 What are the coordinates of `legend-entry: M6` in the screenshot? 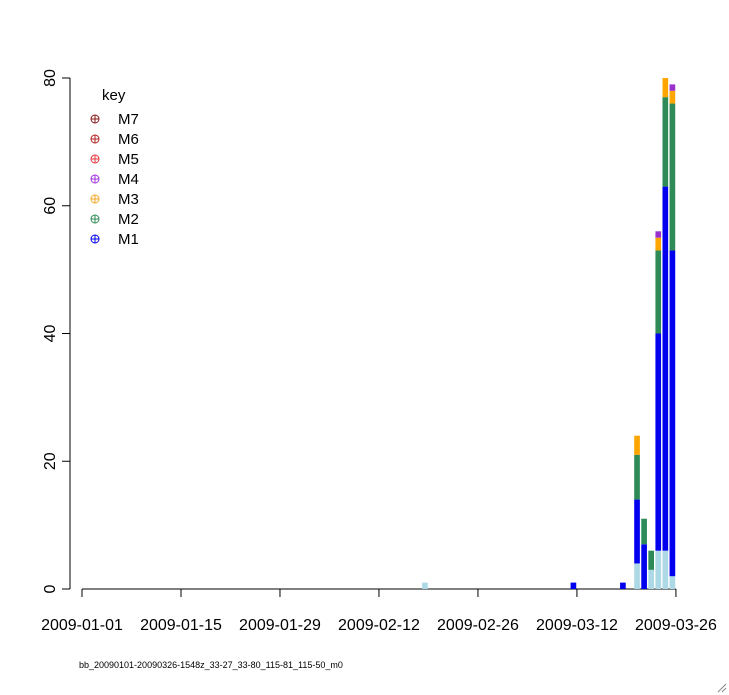 It's located at (114, 139).